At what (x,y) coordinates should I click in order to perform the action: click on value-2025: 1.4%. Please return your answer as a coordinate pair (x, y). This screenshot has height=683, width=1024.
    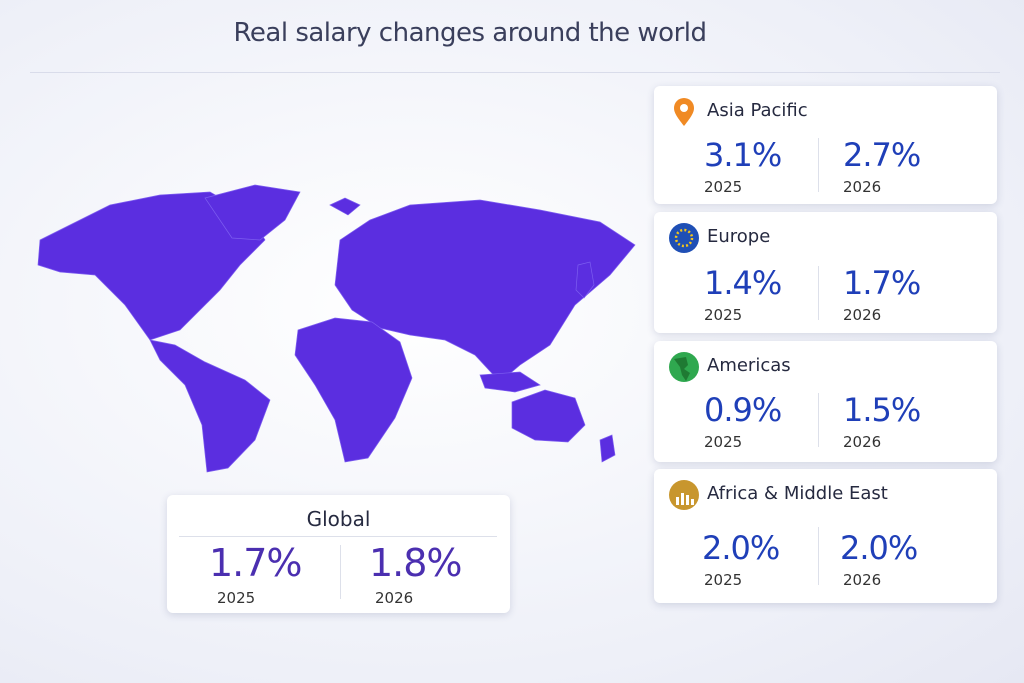
    Looking at the image, I should click on (743, 283).